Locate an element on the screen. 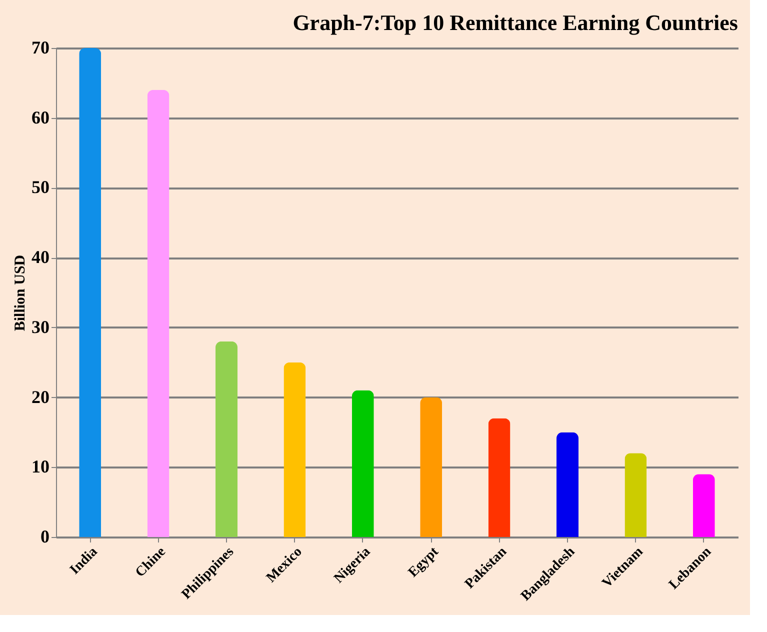 The image size is (767, 632). y-tick-label: 40 is located at coordinates (41, 257).